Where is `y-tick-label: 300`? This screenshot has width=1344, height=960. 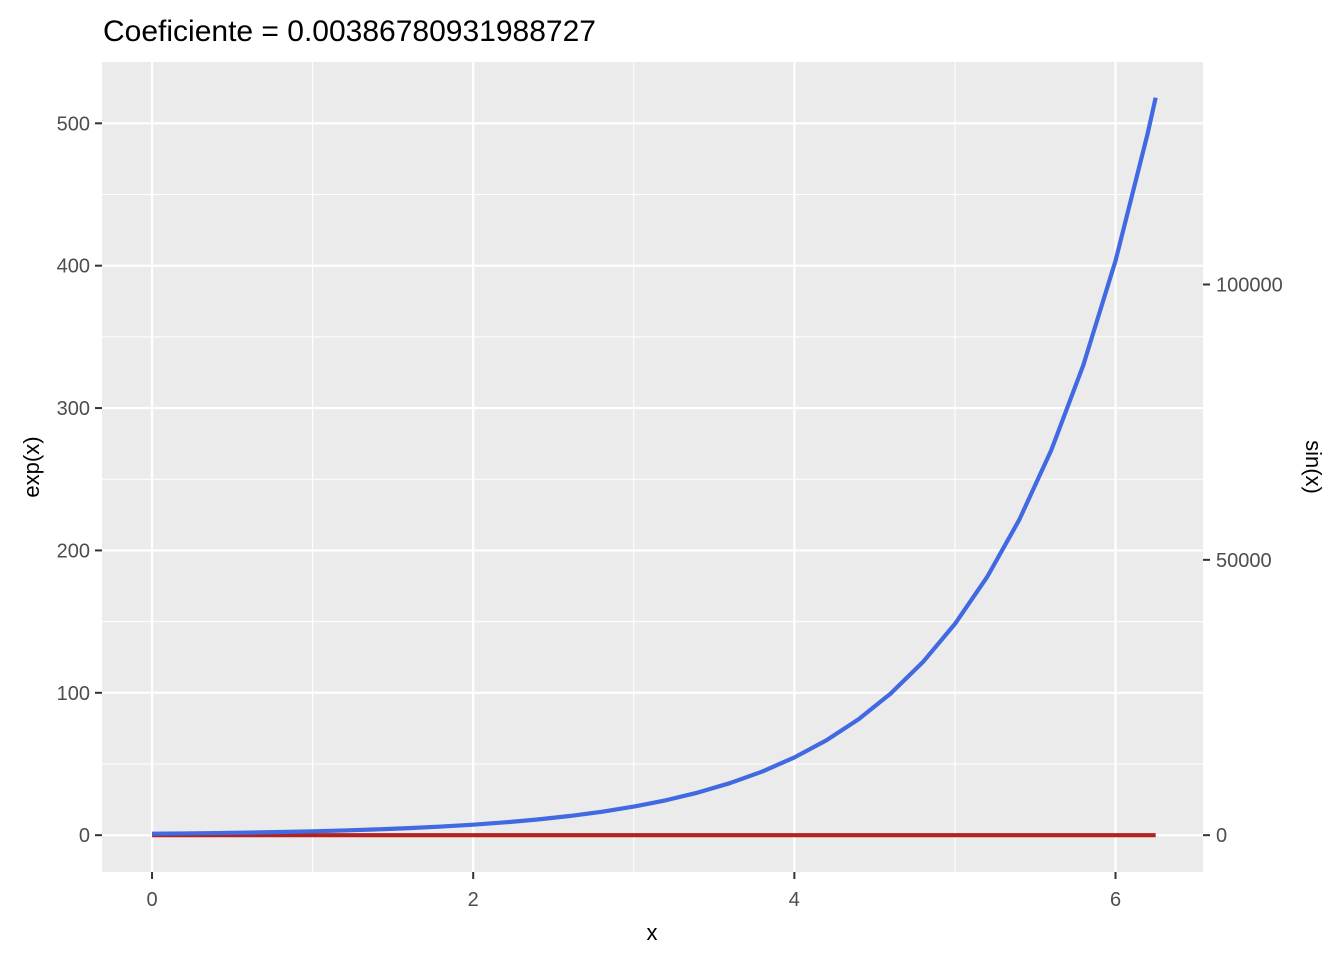
y-tick-label: 300 is located at coordinates (73, 409).